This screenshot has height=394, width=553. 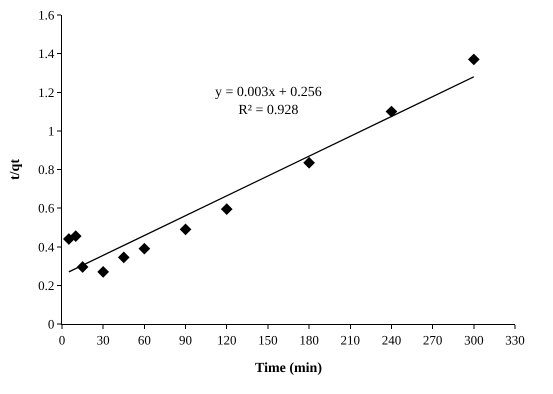 I want to click on y-axis-title: t/qt, so click(x=15, y=169).